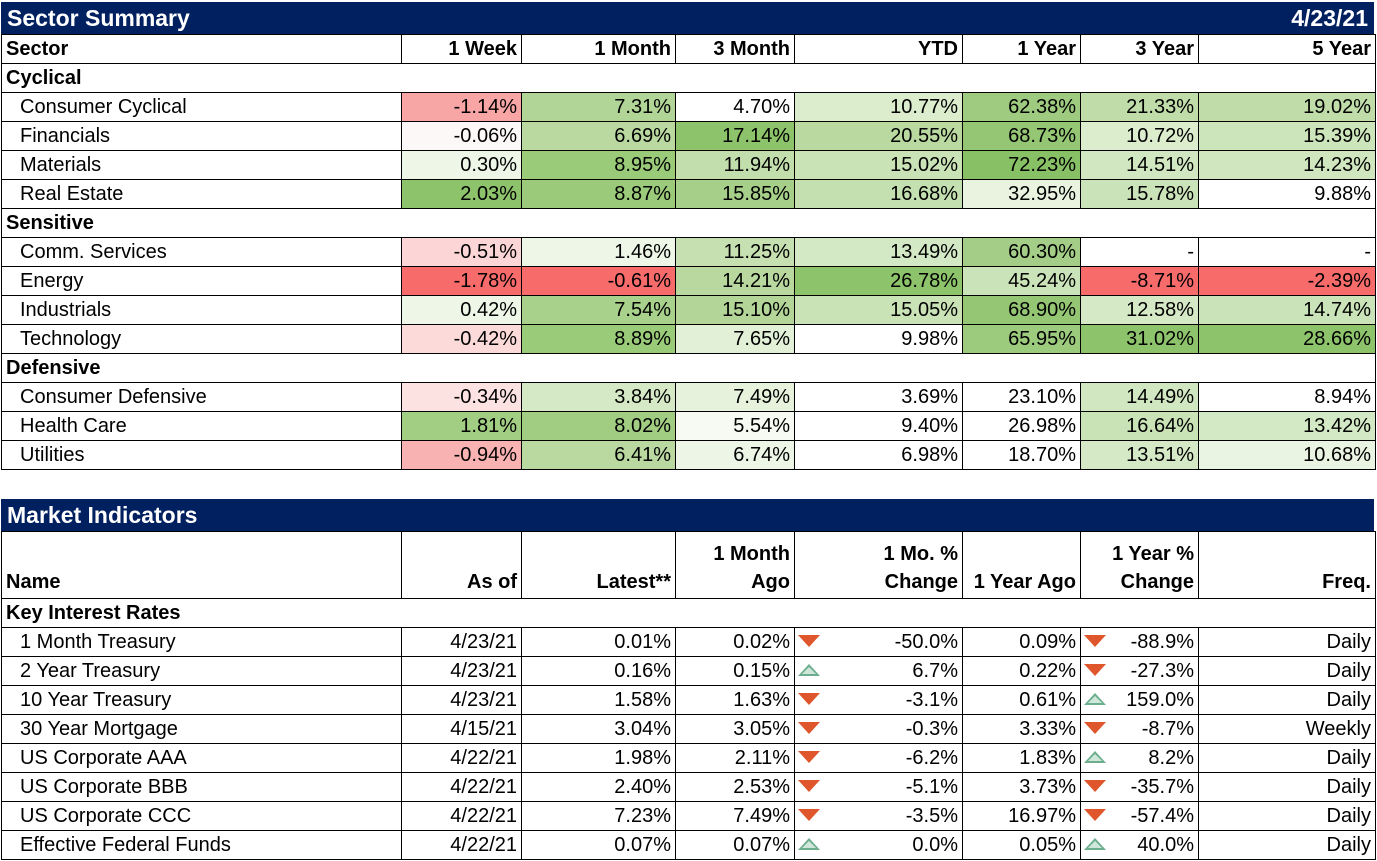 This screenshot has width=1377, height=861. I want to click on sector-return-cell: 28.66%, so click(1287, 339).